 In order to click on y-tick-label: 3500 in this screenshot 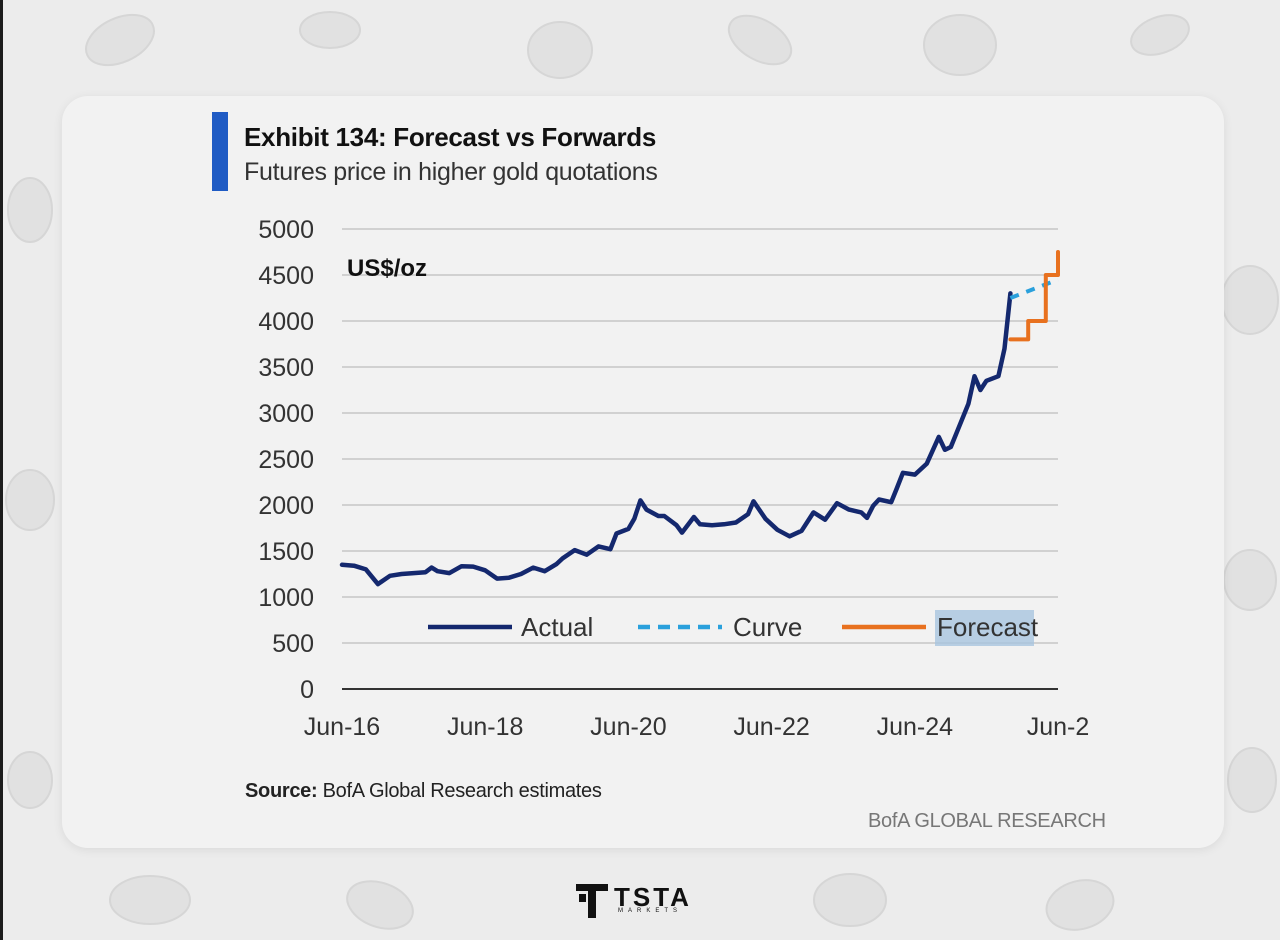, I will do `click(286, 368)`.